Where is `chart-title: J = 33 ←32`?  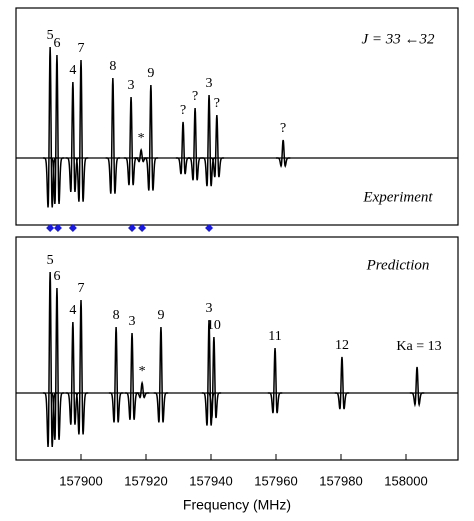 chart-title: J = 33 ←32 is located at coordinates (398, 39).